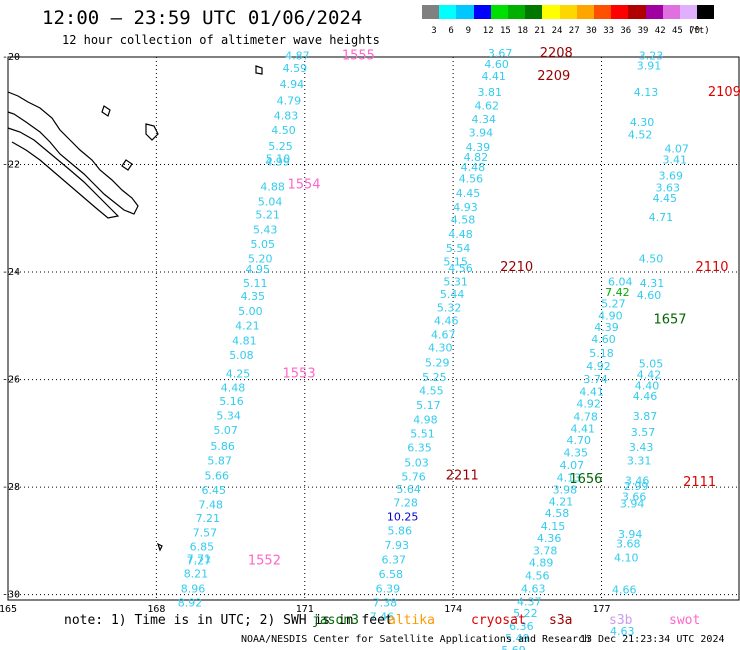 The height and width of the screenshot is (650, 740). I want to click on lat-tick-label: -26, so click(11, 380).